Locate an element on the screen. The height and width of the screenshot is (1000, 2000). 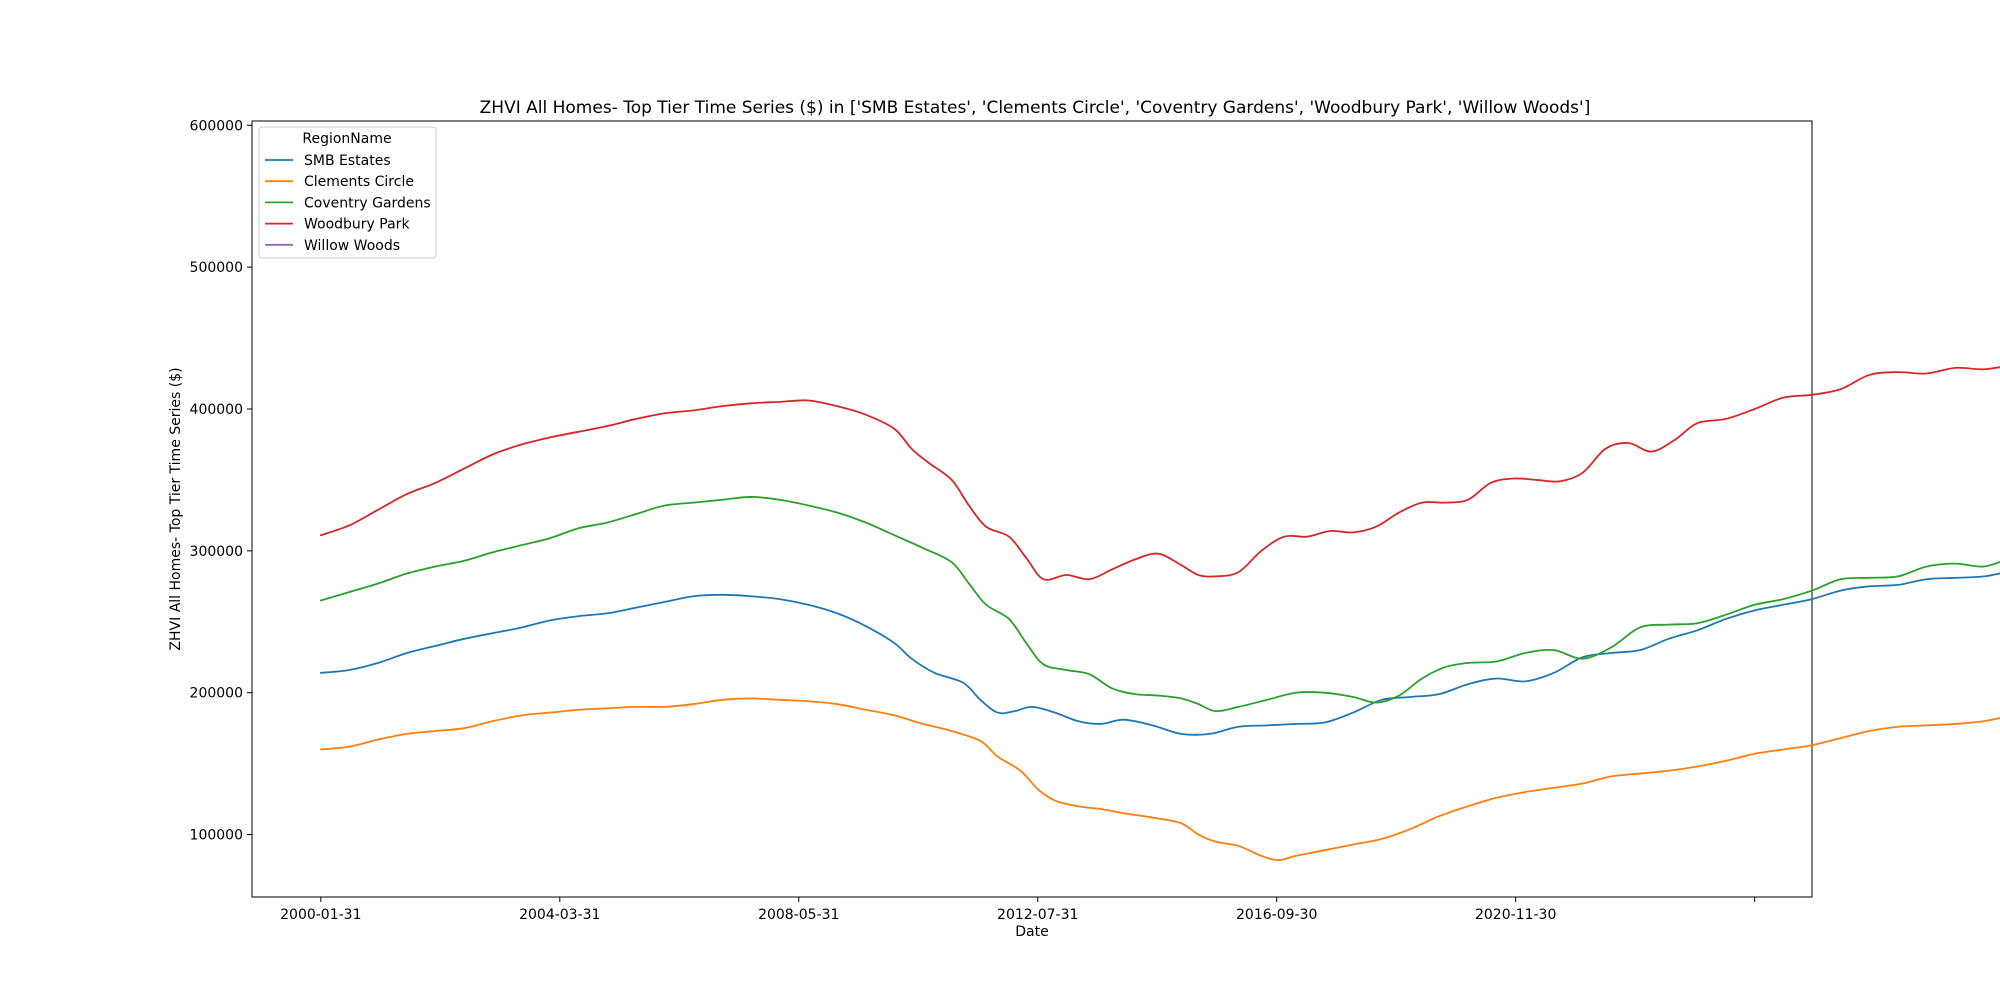
x-tick-label: 2020-11-30 is located at coordinates (1515, 915).